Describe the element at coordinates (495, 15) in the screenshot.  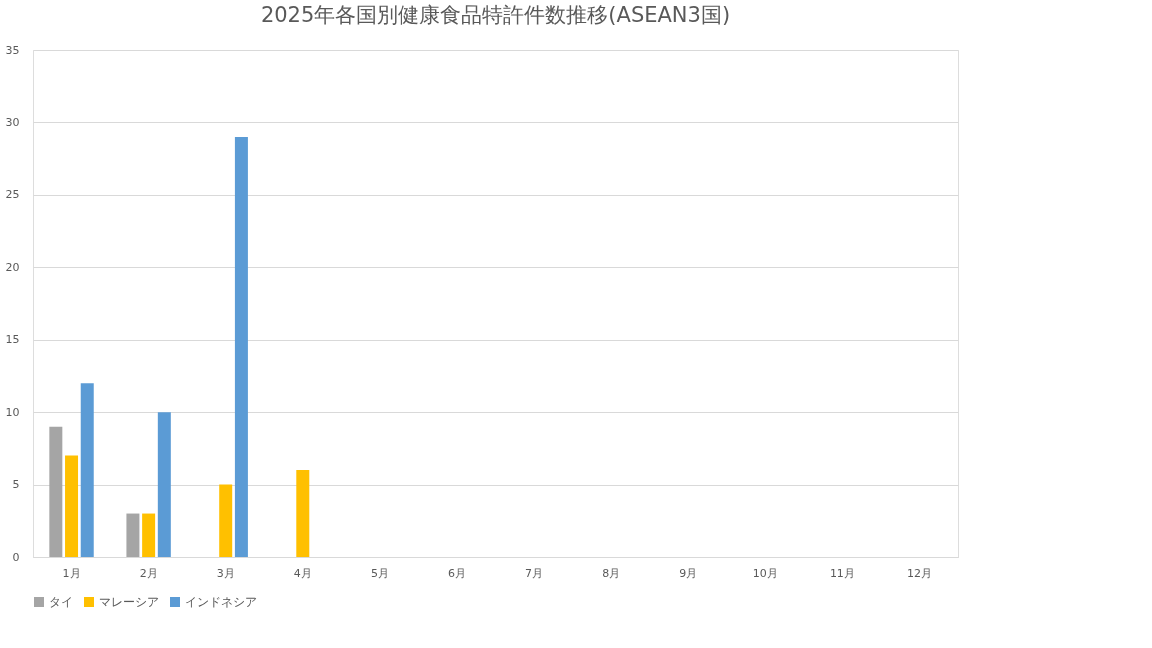
I see `chart-title: 2025年各国別健康食品特許件数推移(ASEAN3国)` at that location.